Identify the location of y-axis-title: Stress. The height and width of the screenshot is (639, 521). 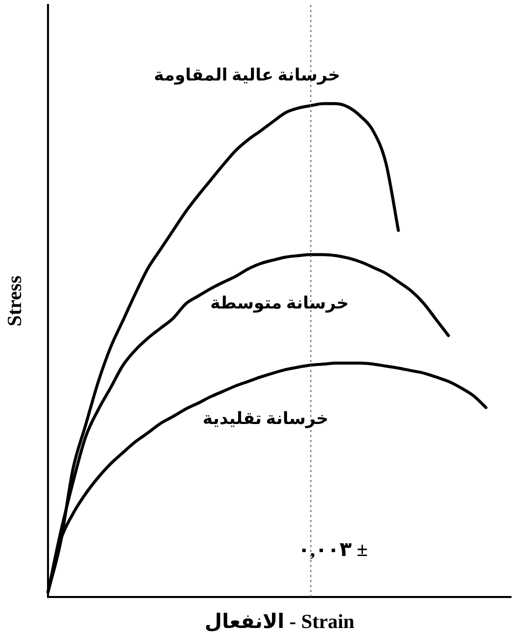
(15, 300).